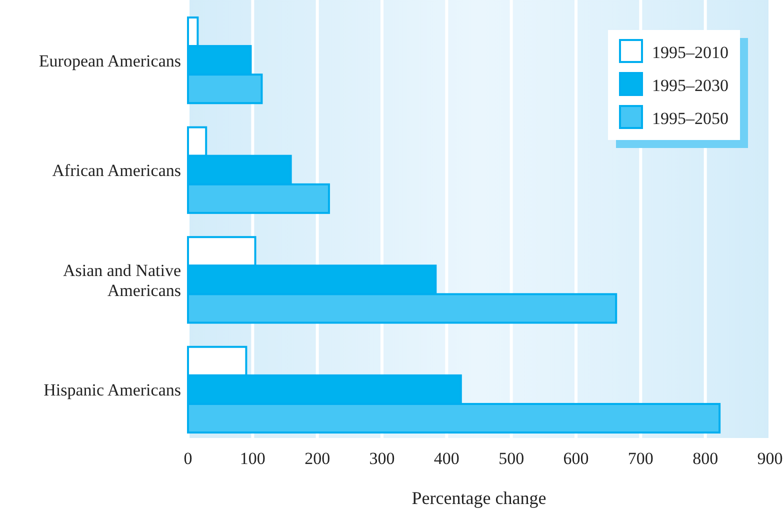 The width and height of the screenshot is (783, 516). I want to click on x-tick-label: 500, so click(511, 458).